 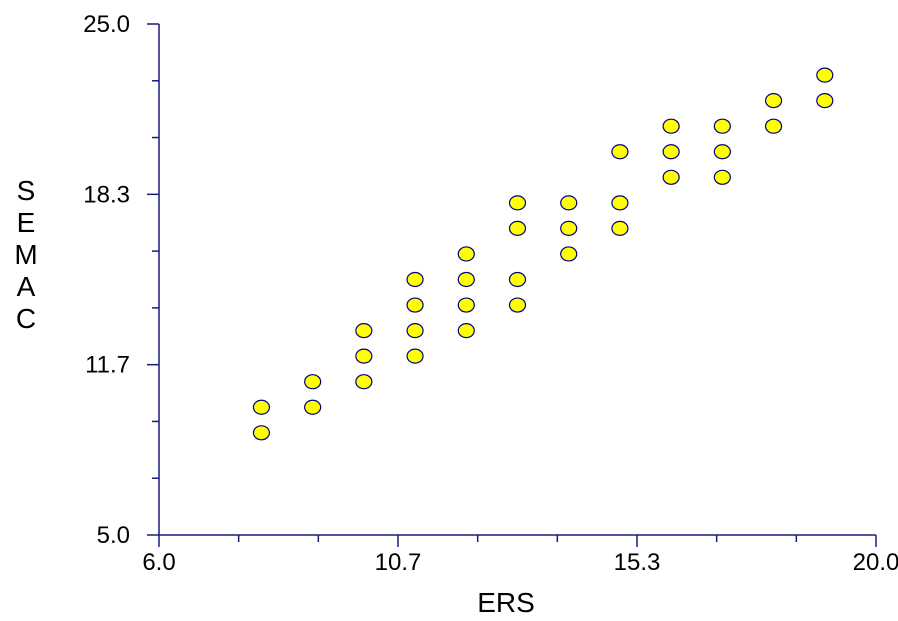 What do you see at coordinates (25, 254) in the screenshot?
I see `y-axis-title-letter: M` at bounding box center [25, 254].